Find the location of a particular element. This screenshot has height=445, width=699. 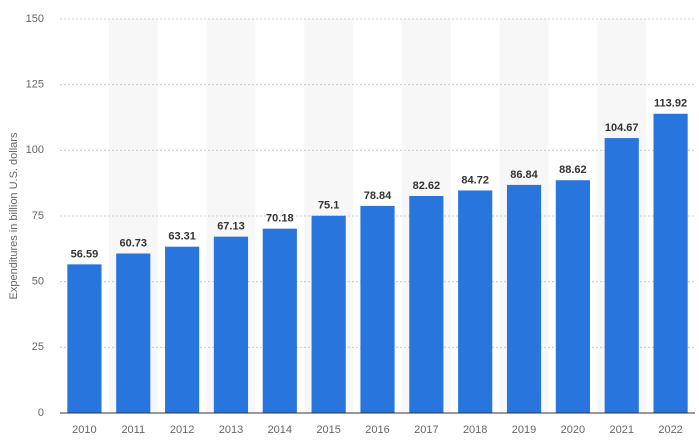

value-label: 60.73 is located at coordinates (134, 243).